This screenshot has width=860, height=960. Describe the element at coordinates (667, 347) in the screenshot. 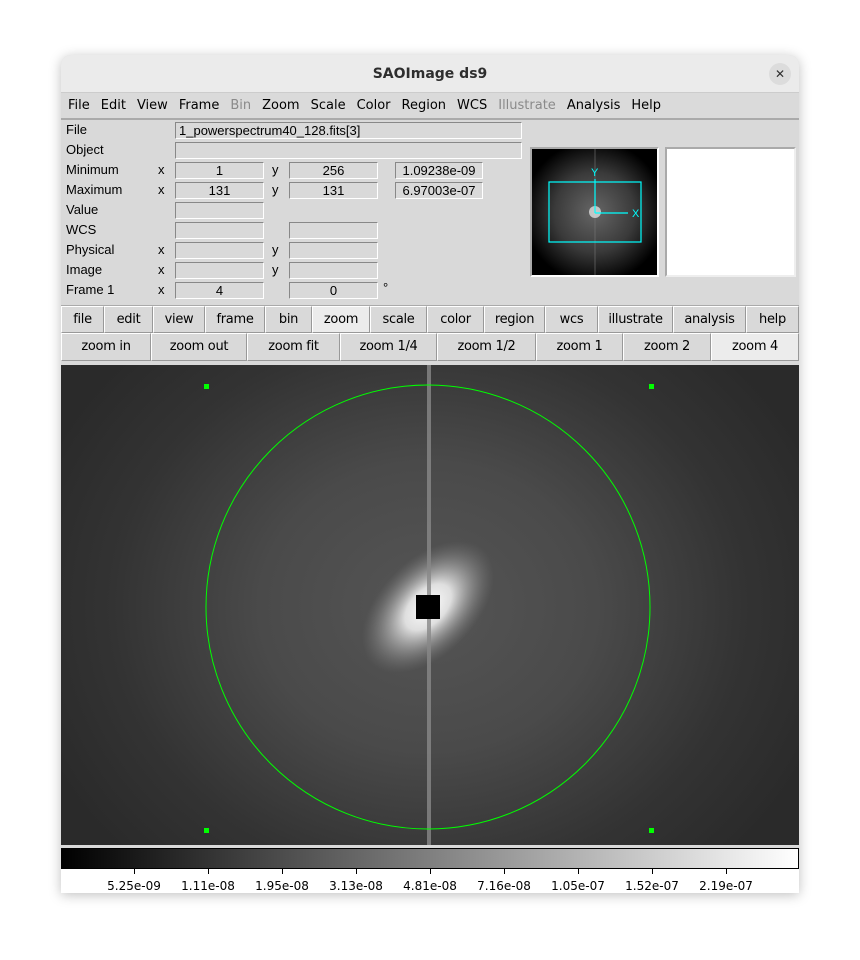

I see `button-zoom-2: zoom 2` at that location.